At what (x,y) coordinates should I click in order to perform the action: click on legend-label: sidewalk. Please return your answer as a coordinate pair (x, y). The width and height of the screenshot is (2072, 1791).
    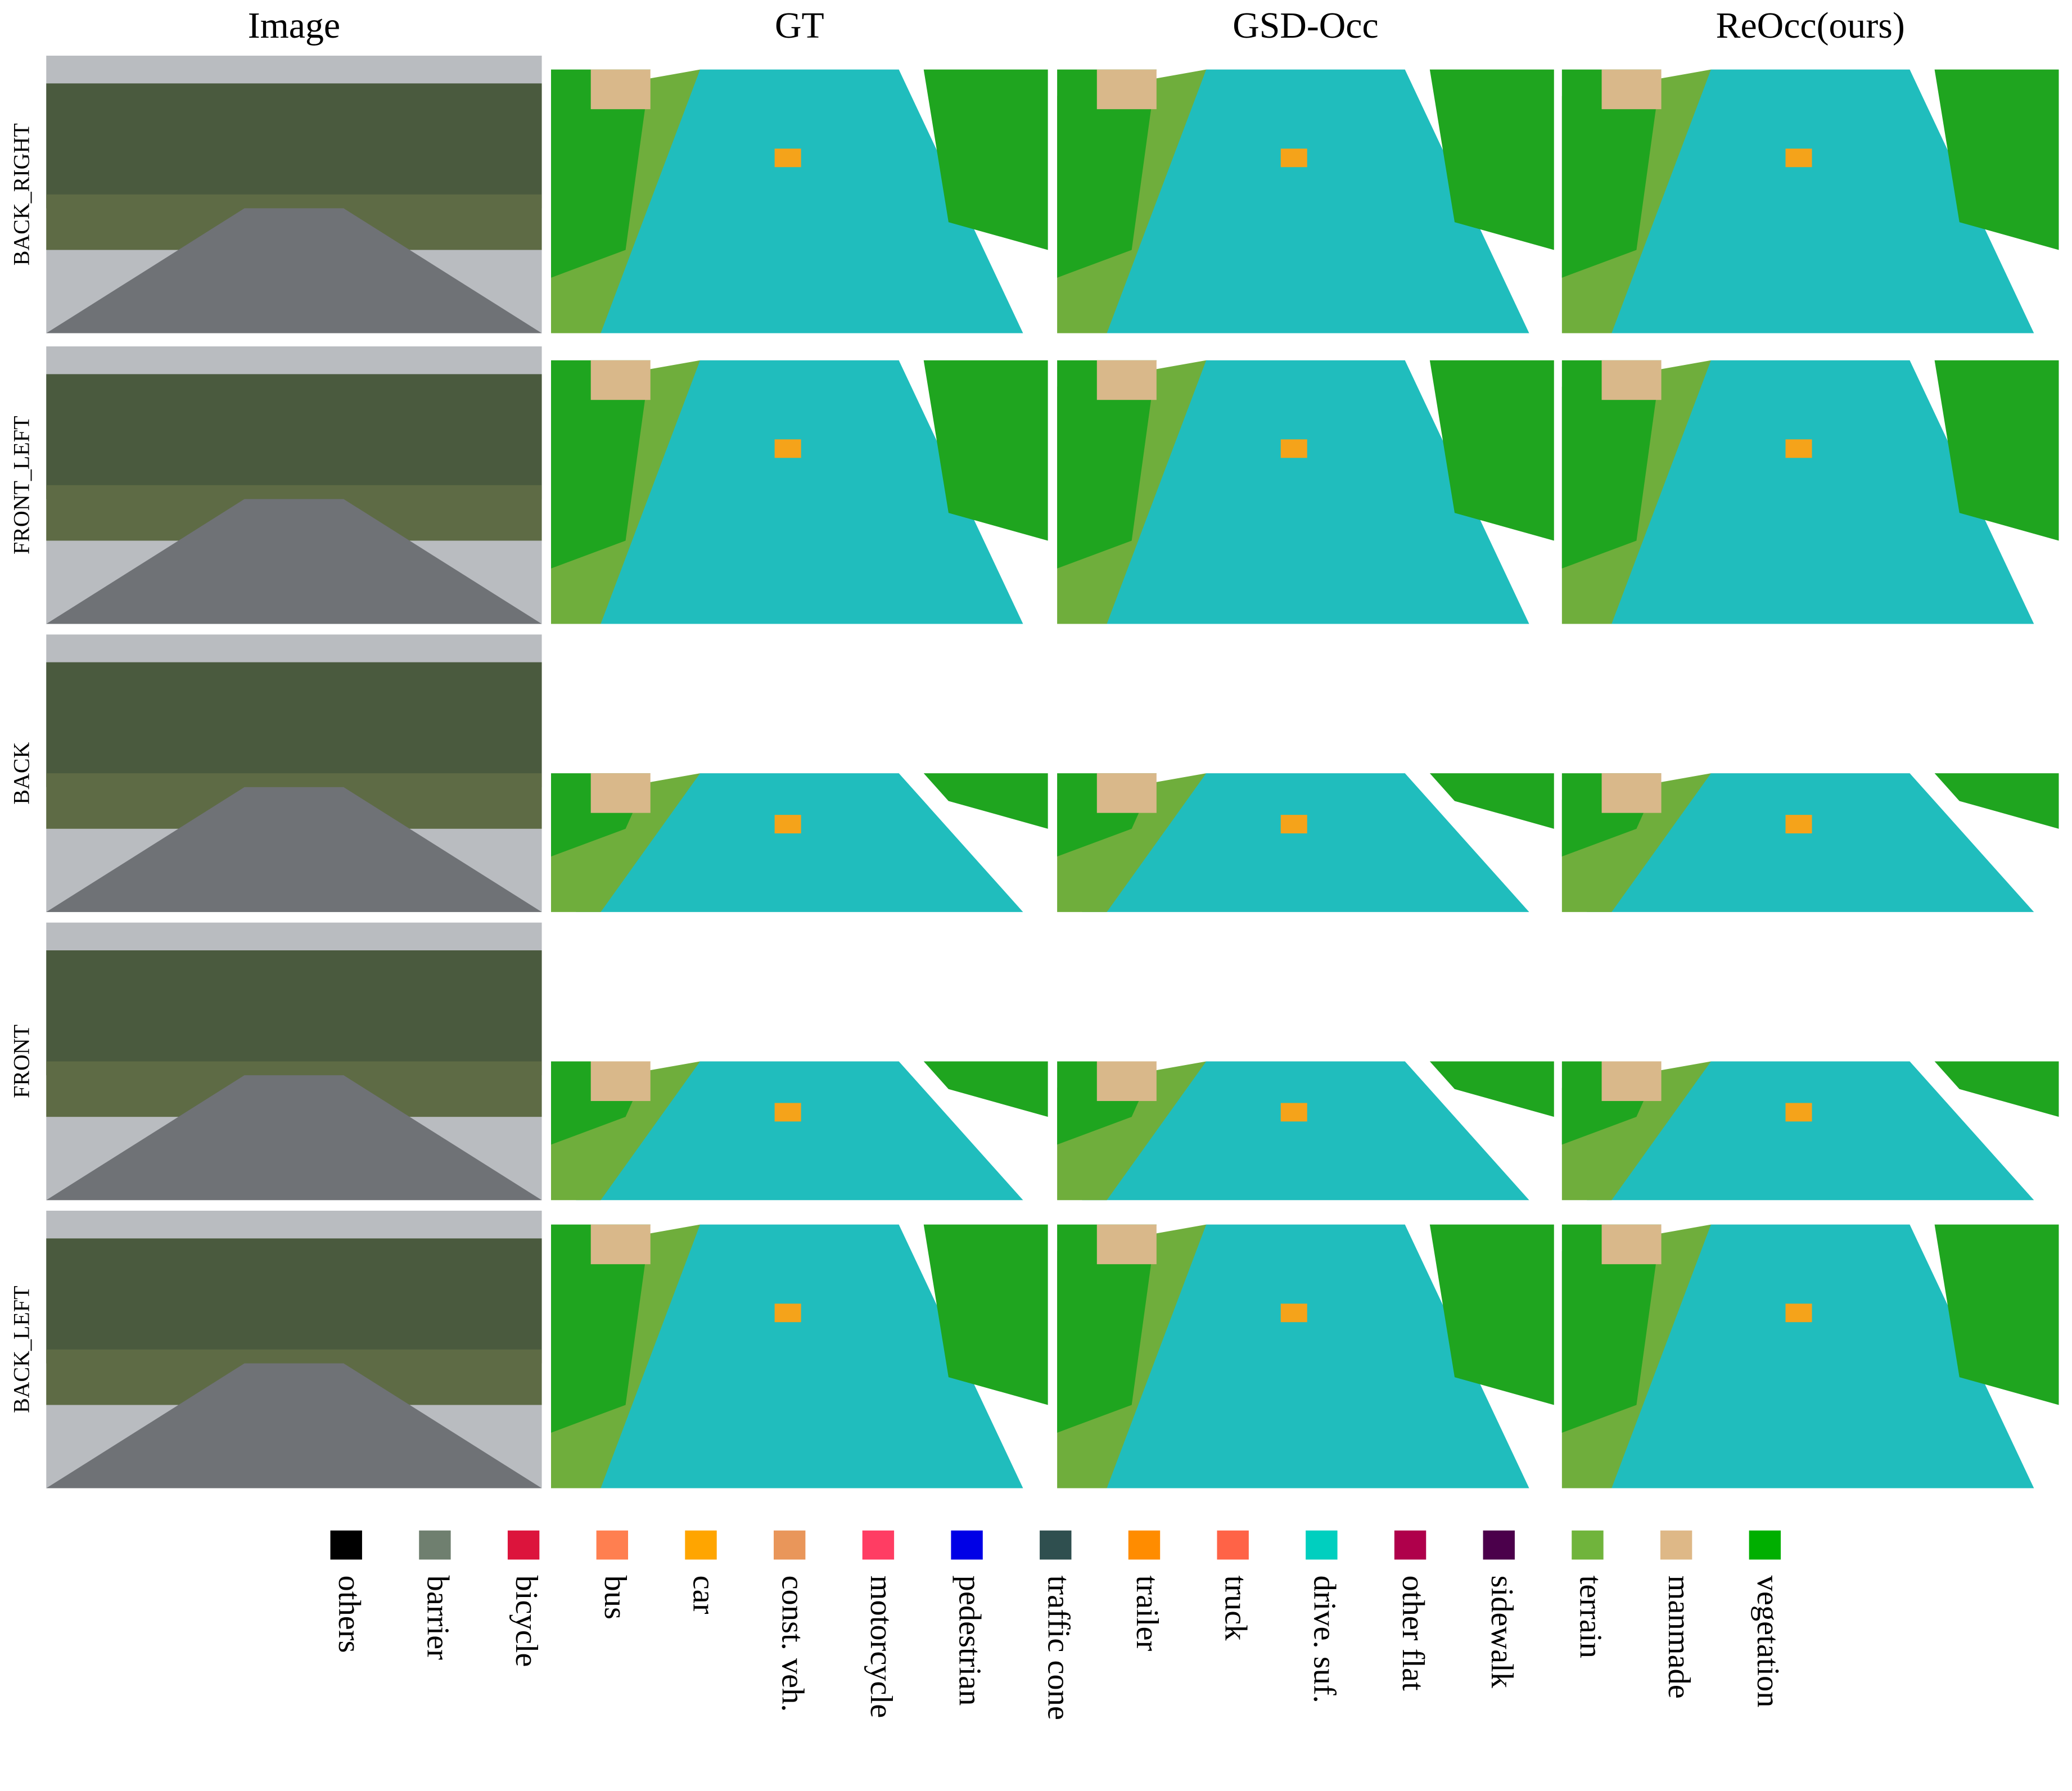
    Looking at the image, I should click on (1501, 1632).